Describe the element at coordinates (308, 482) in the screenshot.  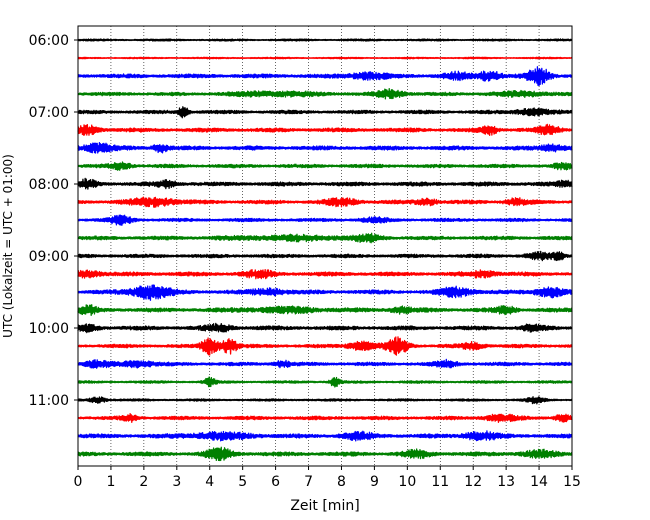
I see `x-tick-label-7: 7` at that location.